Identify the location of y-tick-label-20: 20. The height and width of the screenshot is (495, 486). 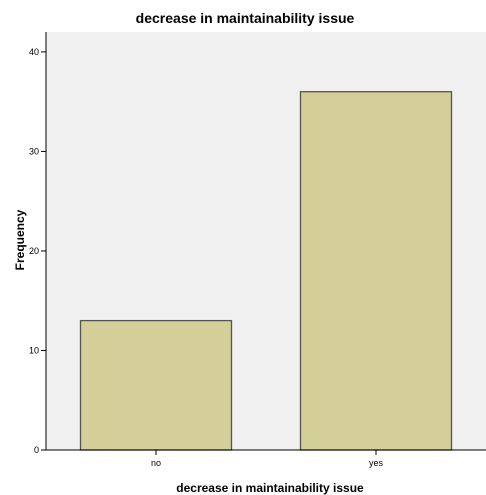
(34, 251).